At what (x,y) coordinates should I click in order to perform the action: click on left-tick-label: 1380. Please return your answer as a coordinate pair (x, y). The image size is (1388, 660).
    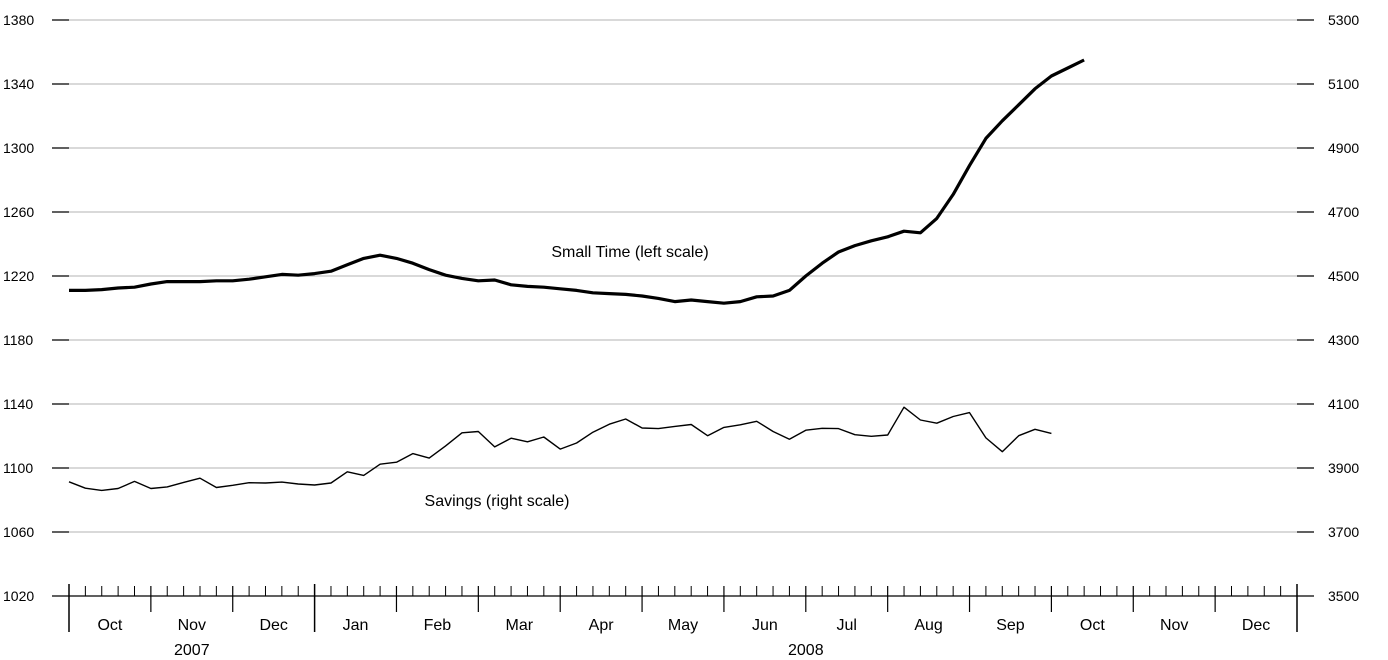
    Looking at the image, I should click on (18, 20).